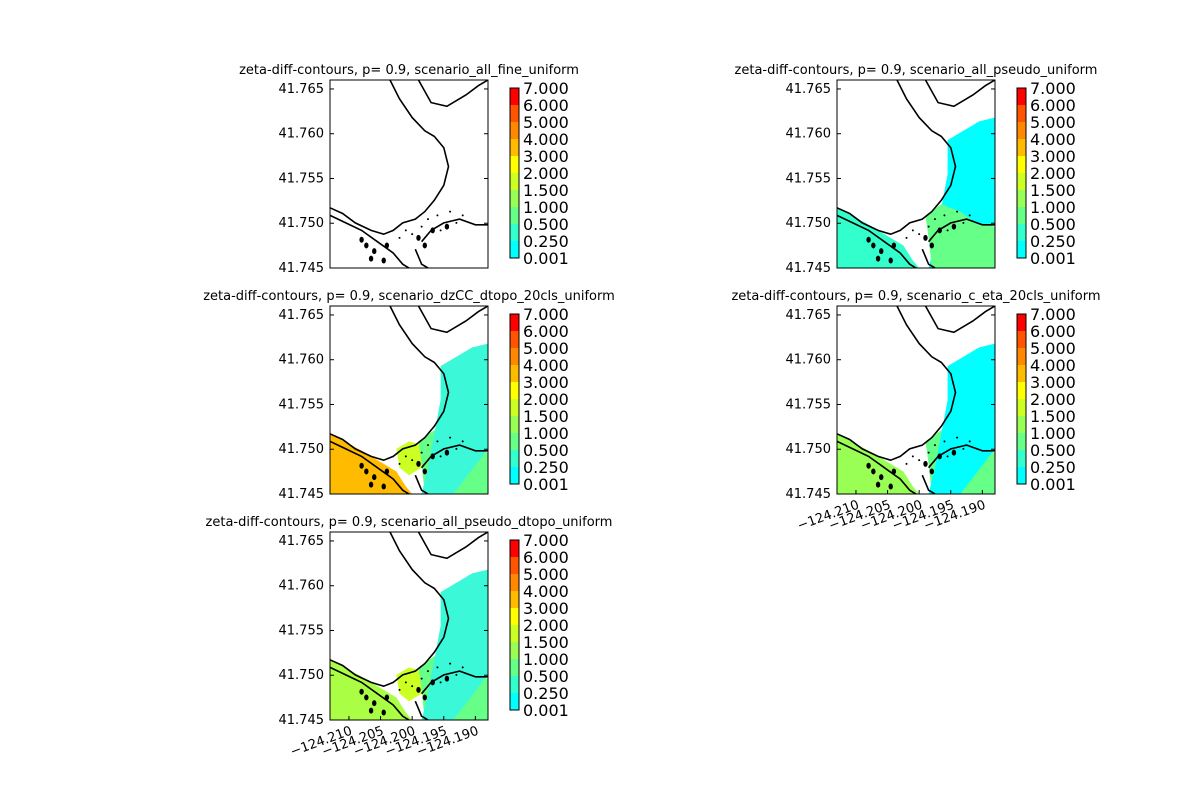 Image resolution: width=1200 pixels, height=800 pixels. What do you see at coordinates (1053, 416) in the screenshot?
I see `colorbar-label: 1.500` at bounding box center [1053, 416].